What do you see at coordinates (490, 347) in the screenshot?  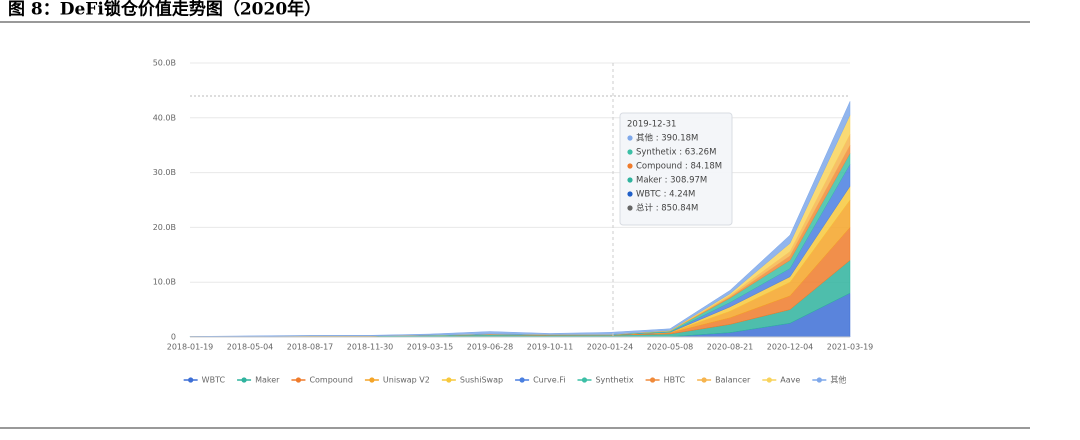 I see `x-tick-label: 2019-06-28` at bounding box center [490, 347].